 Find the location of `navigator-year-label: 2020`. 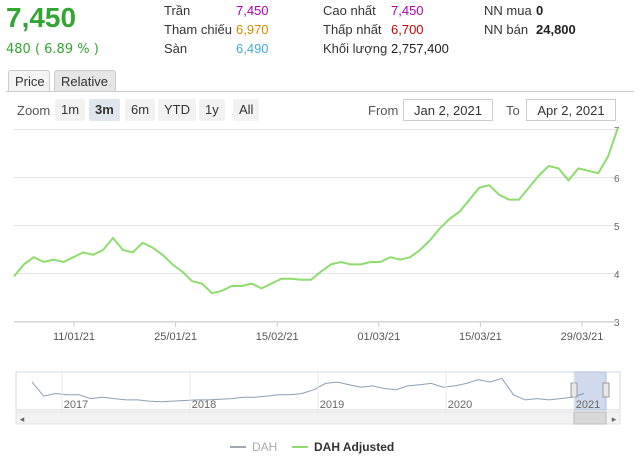

navigator-year-label: 2020 is located at coordinates (460, 405).